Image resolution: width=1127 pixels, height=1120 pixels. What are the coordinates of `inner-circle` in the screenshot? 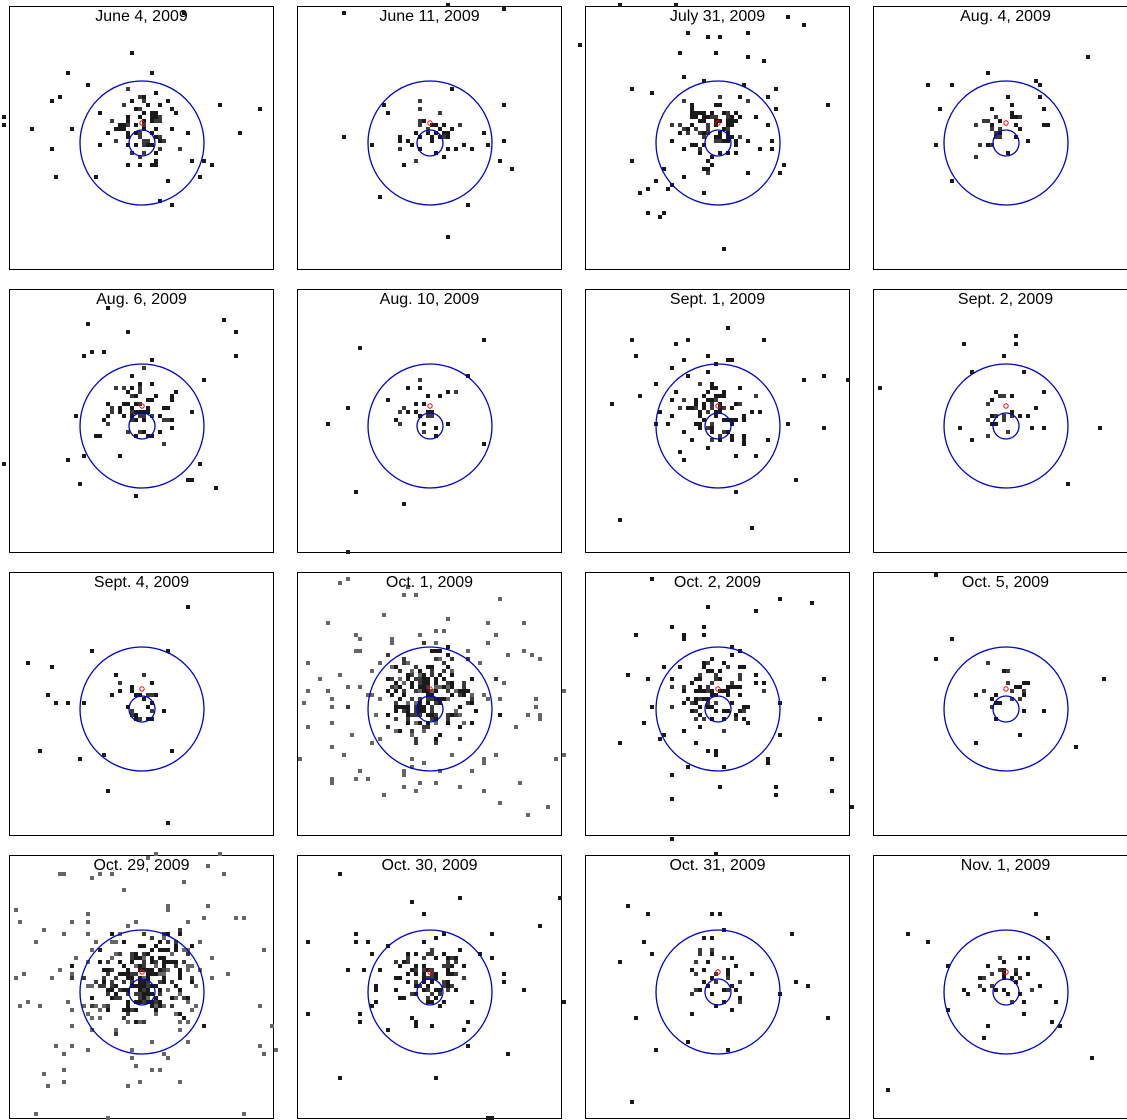 It's located at (1006, 426).